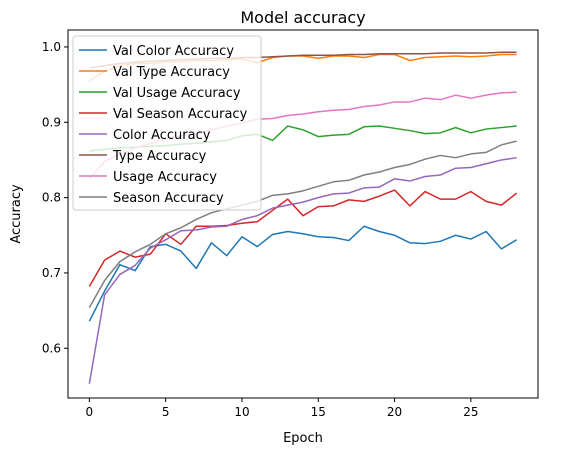  I want to click on x-tick-label: 15, so click(318, 412).